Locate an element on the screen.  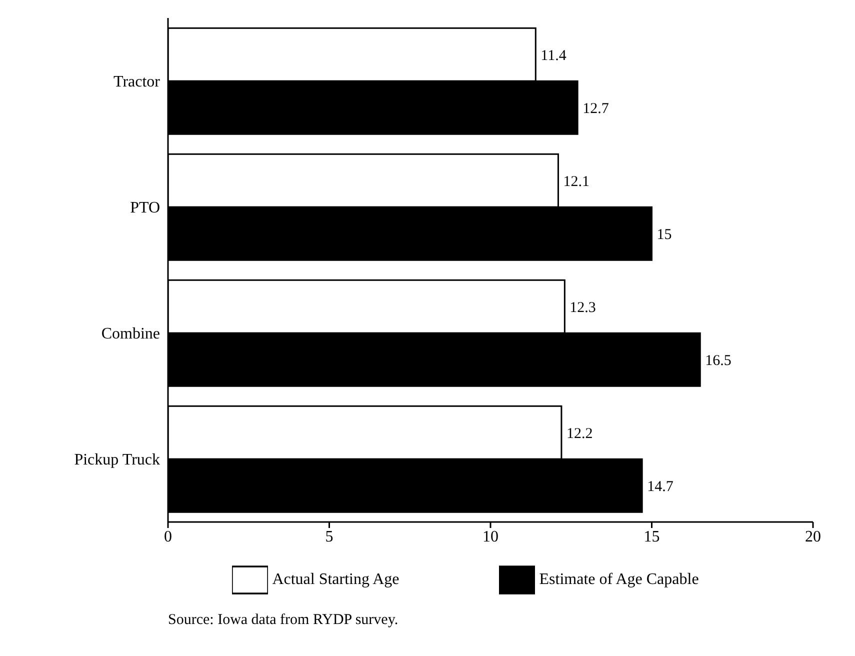
legend-label: Estimate of Age Capable is located at coordinates (619, 579).